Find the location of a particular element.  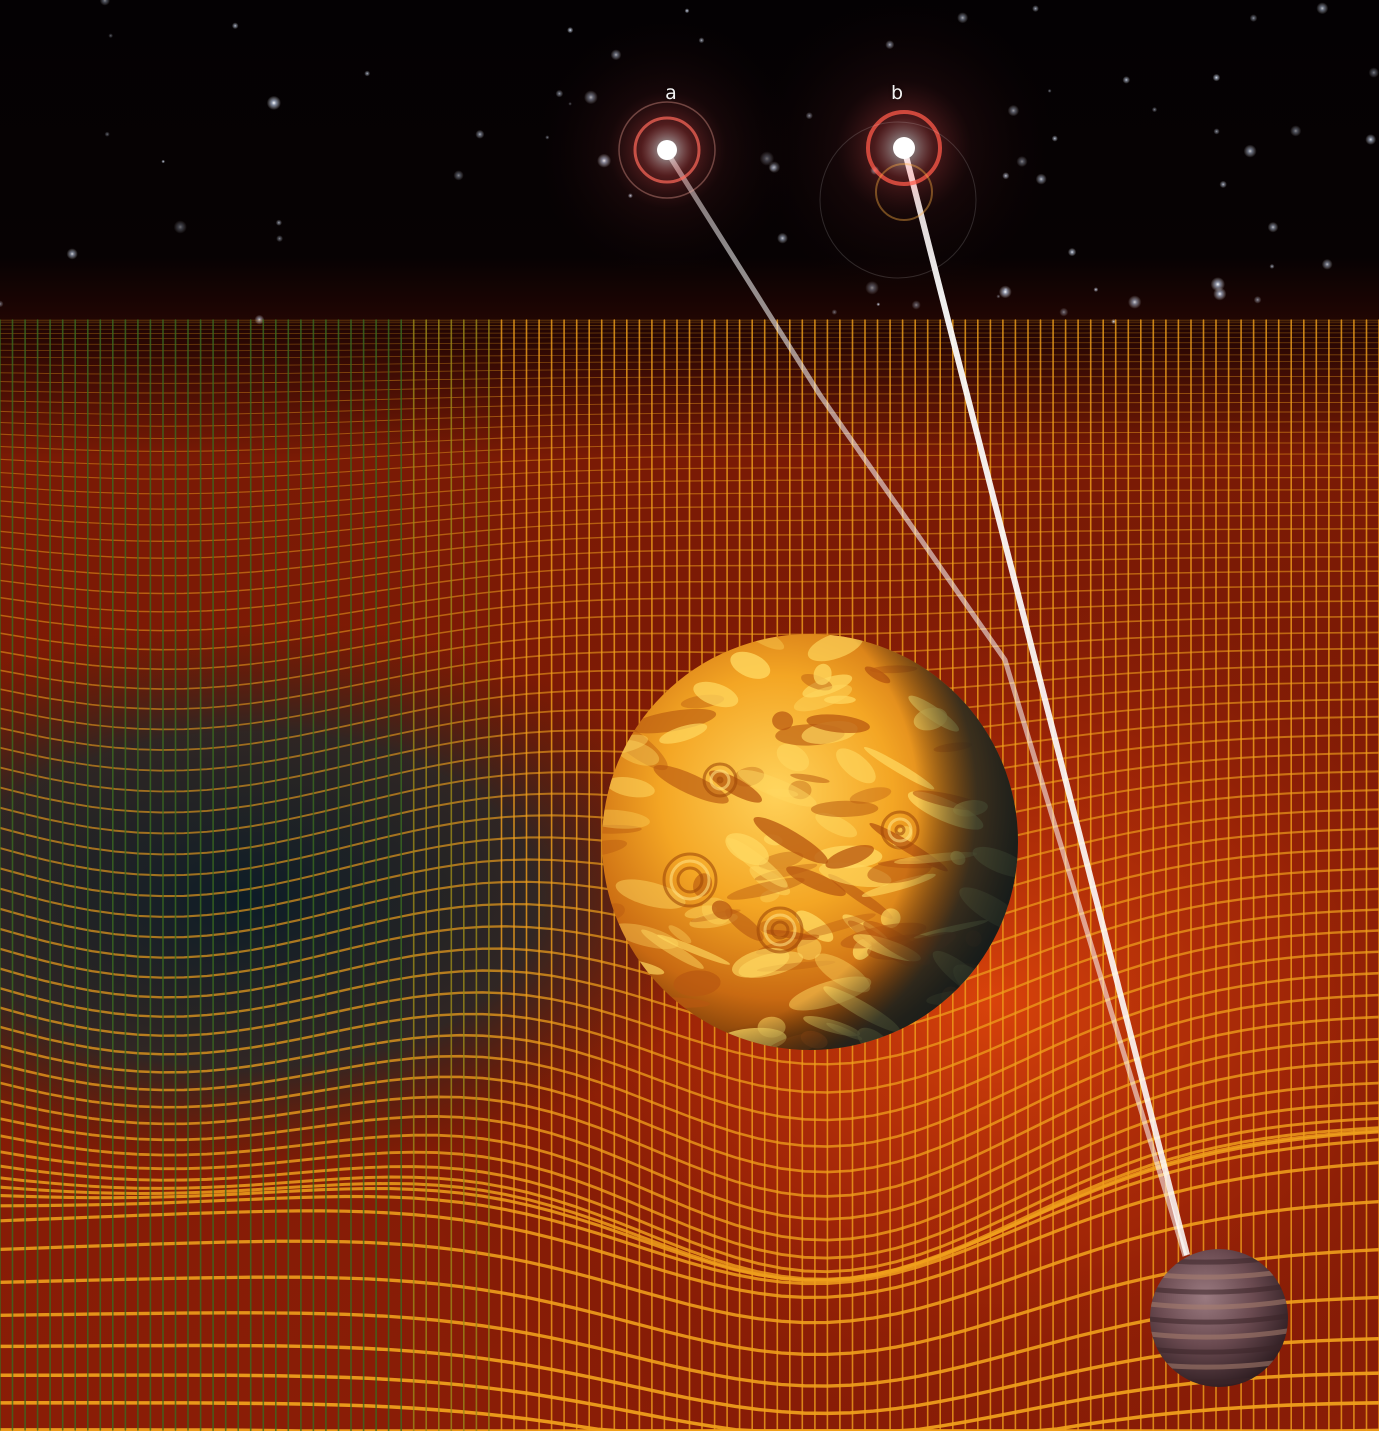

star-label-b: b is located at coordinates (897, 93).